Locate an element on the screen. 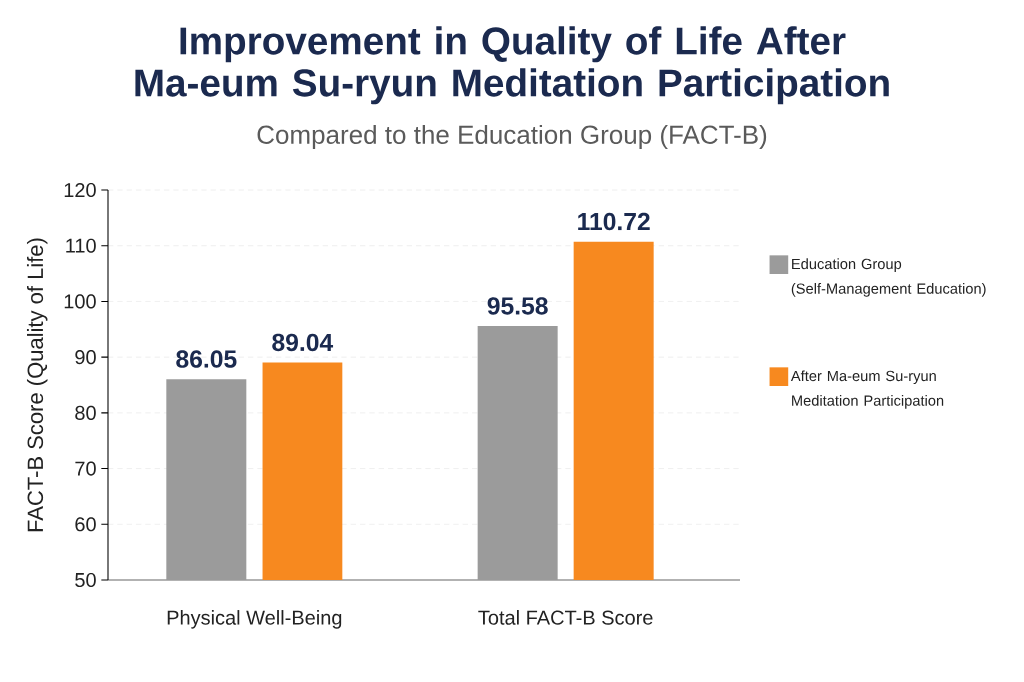 The image size is (1024, 682). x-tick-label: Total FACT-B Score is located at coordinates (565, 617).